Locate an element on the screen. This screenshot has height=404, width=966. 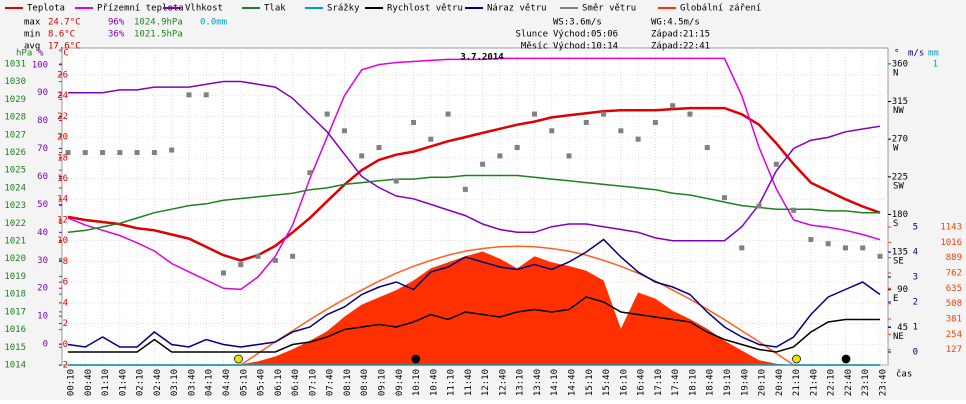
y-tick-label: 40 is located at coordinates (42, 233).